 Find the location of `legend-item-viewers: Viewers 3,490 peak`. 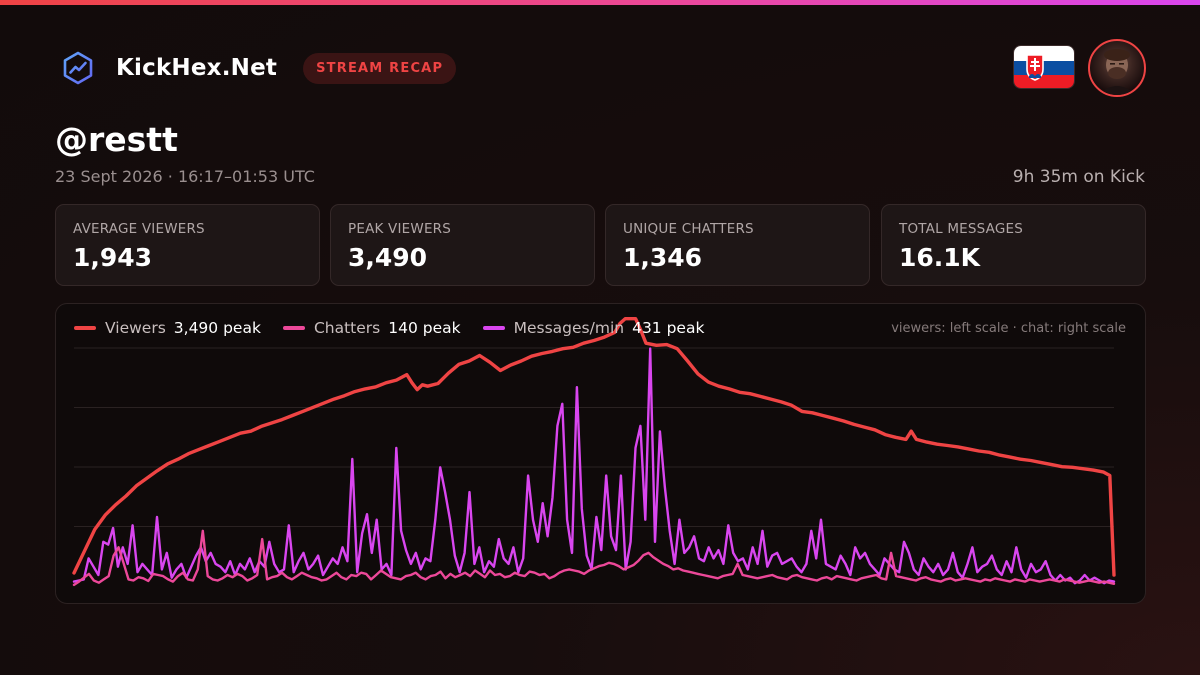

legend-item-viewers: Viewers 3,490 peak is located at coordinates (167, 328).